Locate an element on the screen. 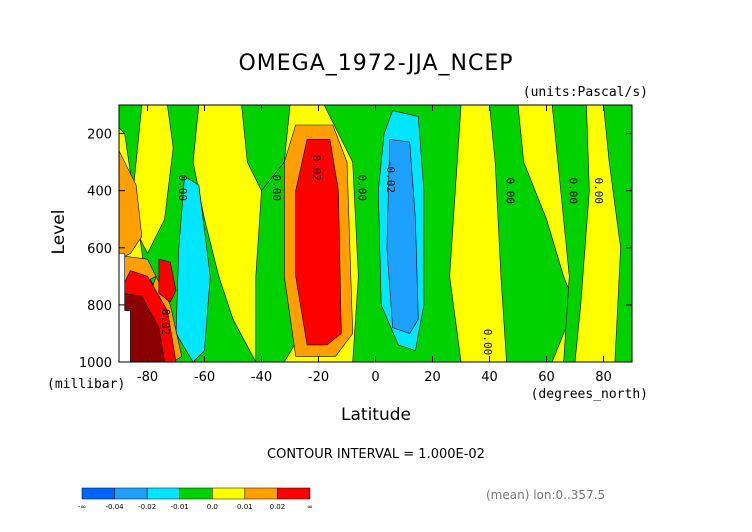  colorbar-label: 0.0 is located at coordinates (212, 507).